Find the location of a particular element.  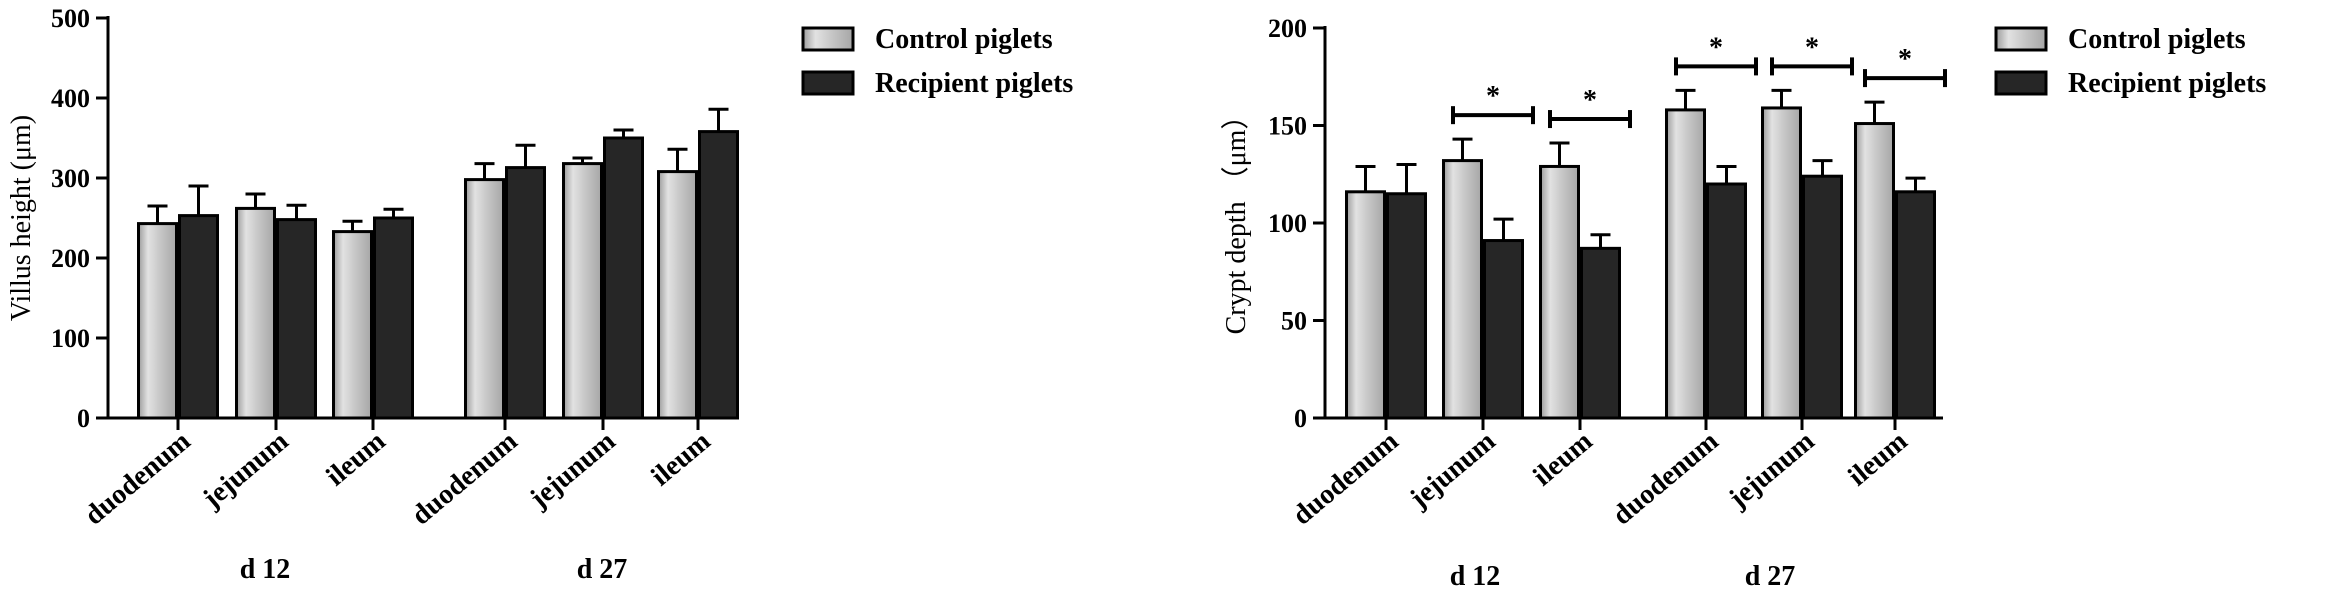

y-tick-label: 300 is located at coordinates (70, 178).